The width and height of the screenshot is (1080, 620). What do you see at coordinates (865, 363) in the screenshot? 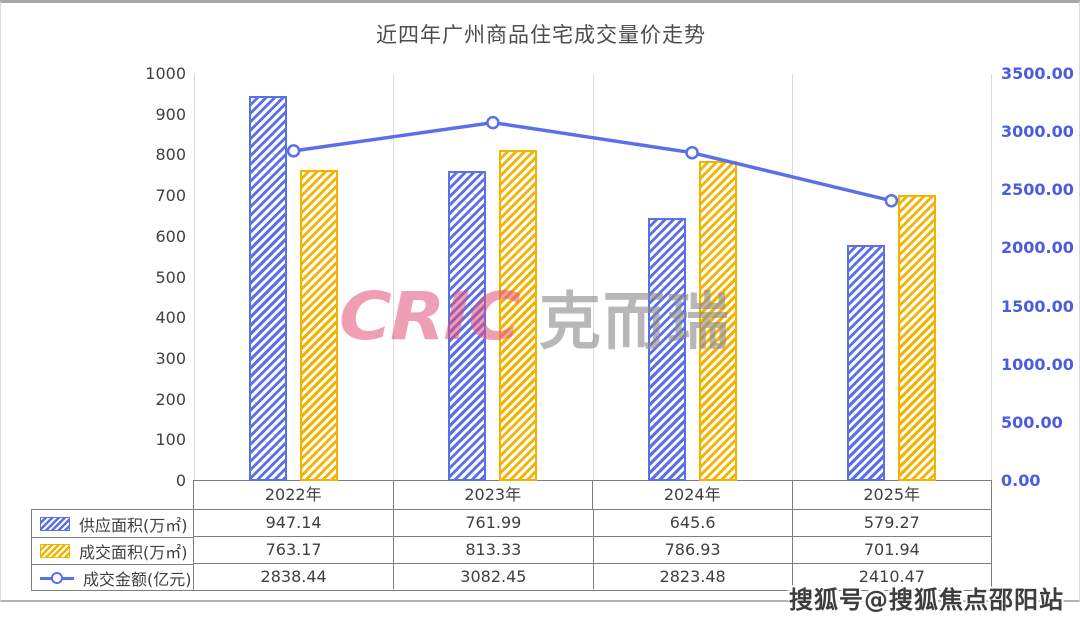
I see `bar-supply-area-2025年` at bounding box center [865, 363].